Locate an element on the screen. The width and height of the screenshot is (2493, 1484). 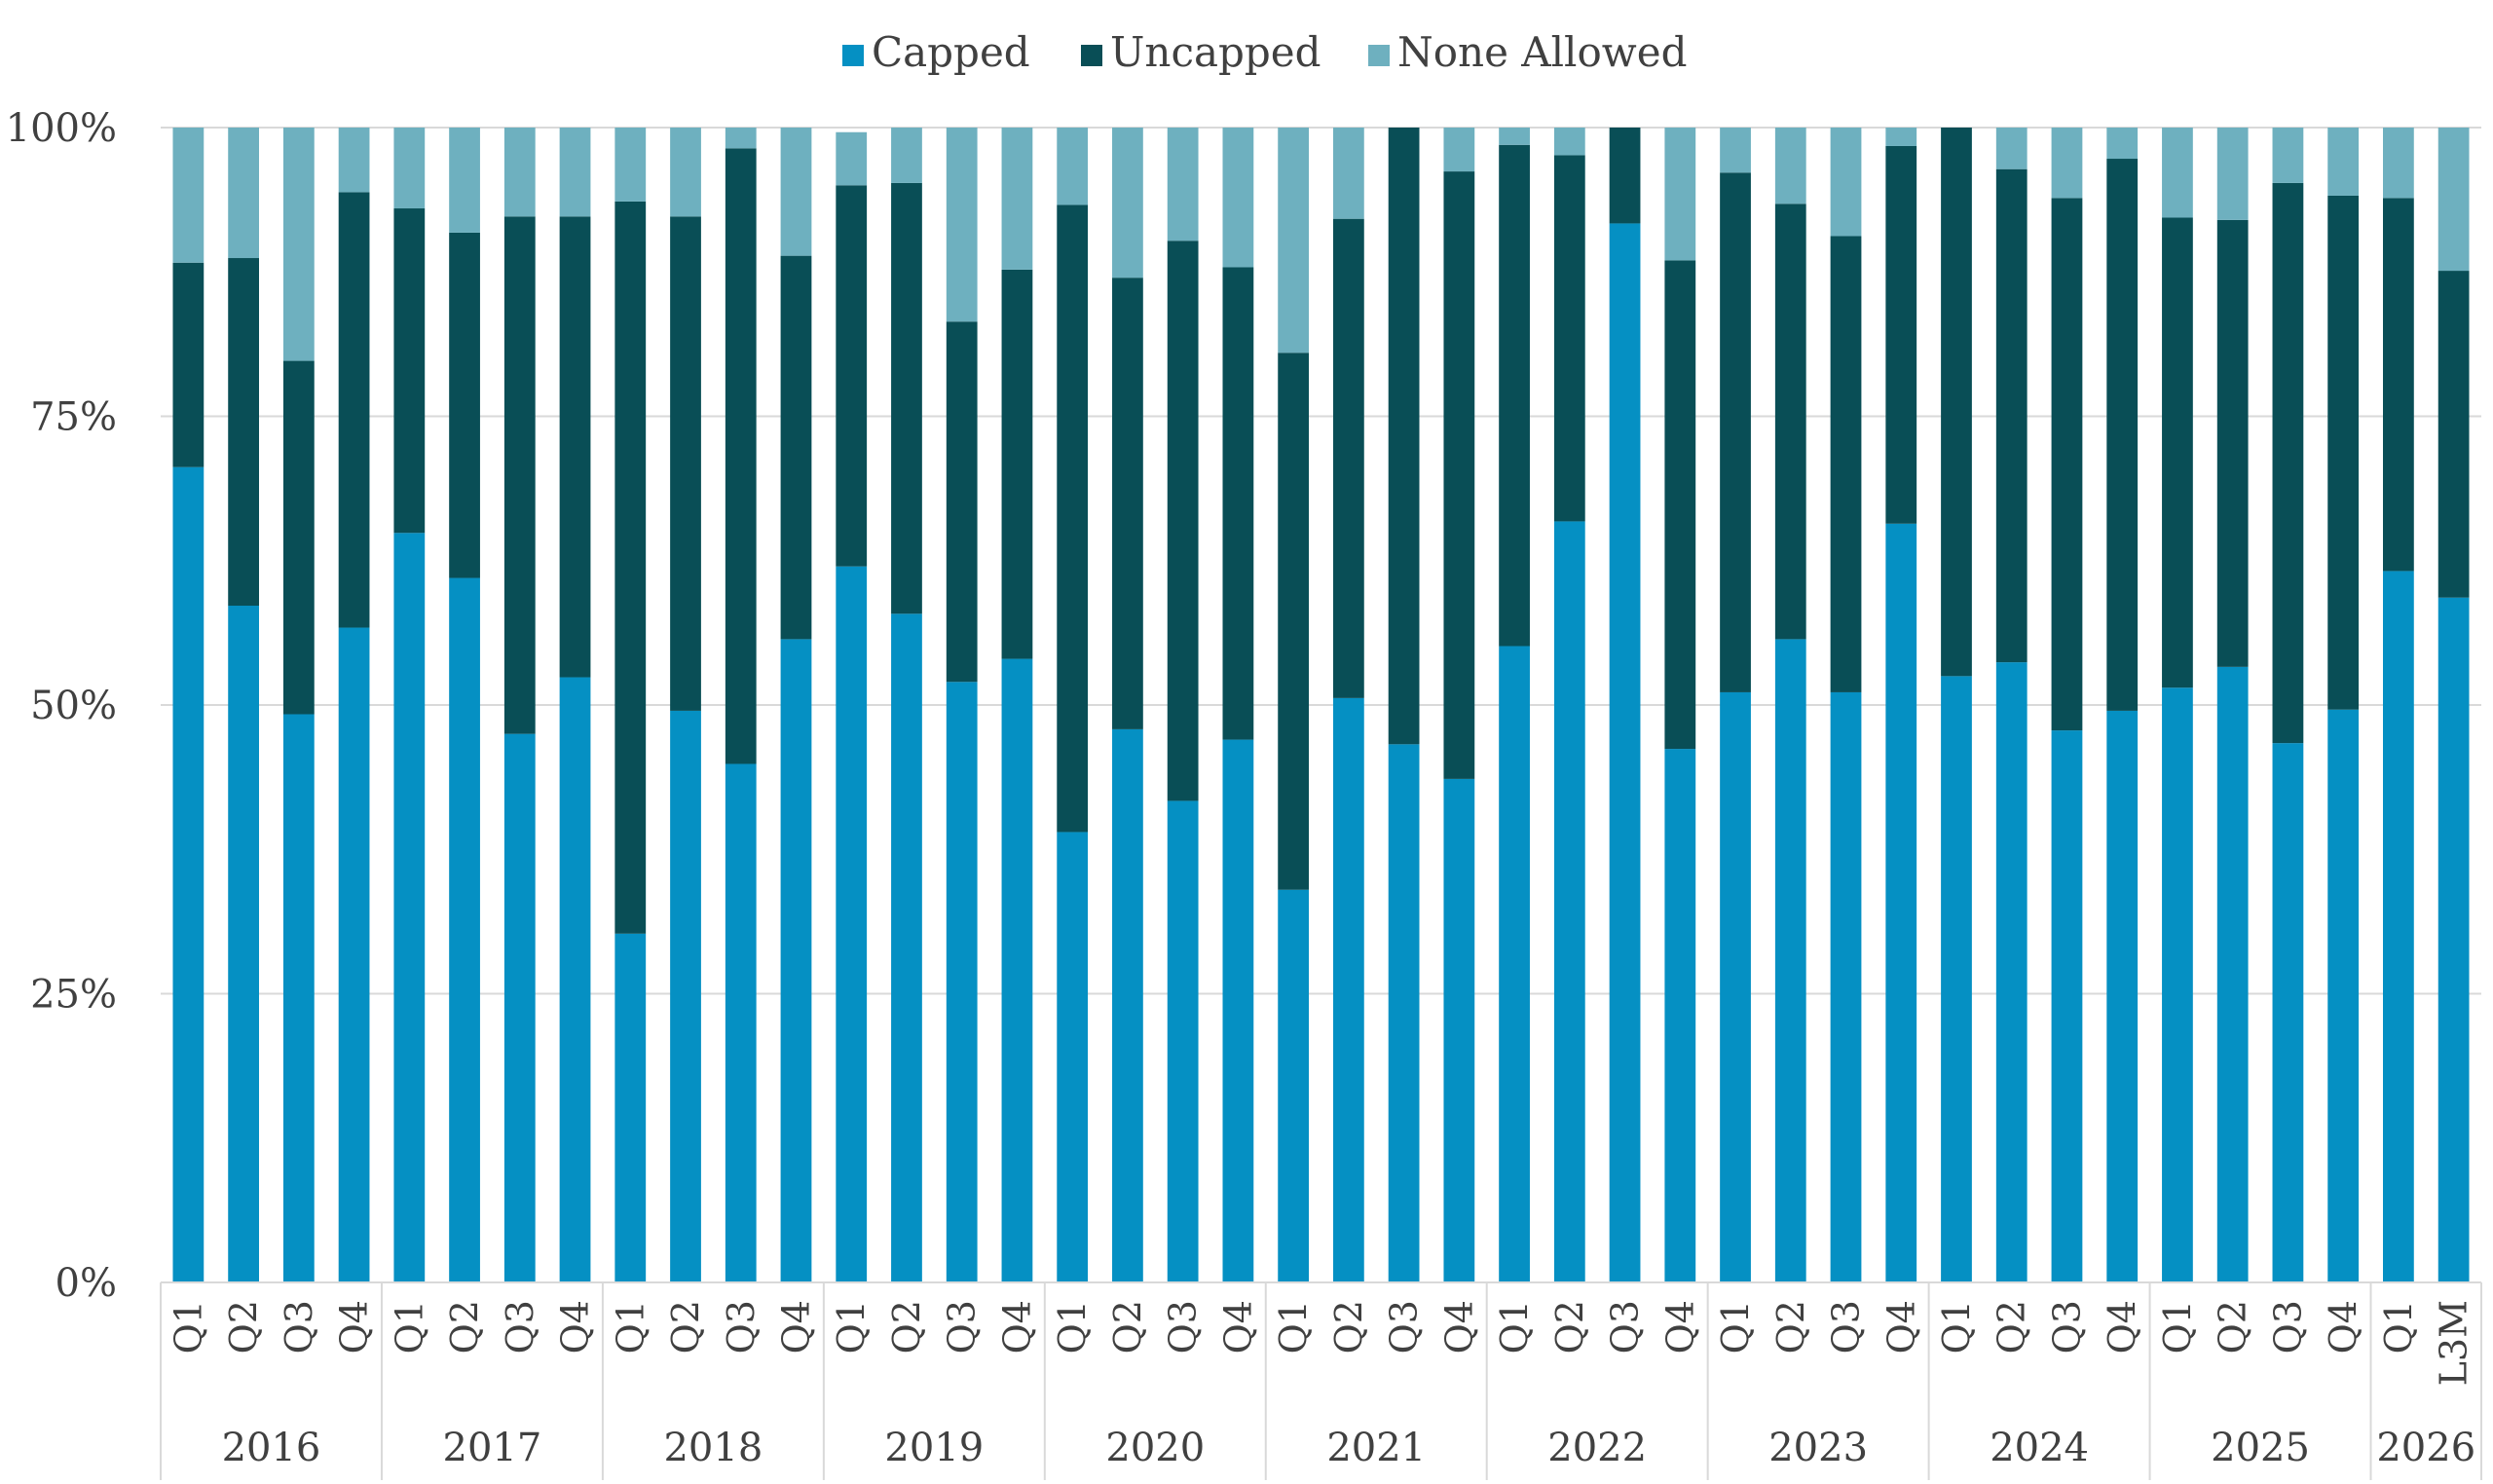
y-tick-label: 0% is located at coordinates (87, 1283).